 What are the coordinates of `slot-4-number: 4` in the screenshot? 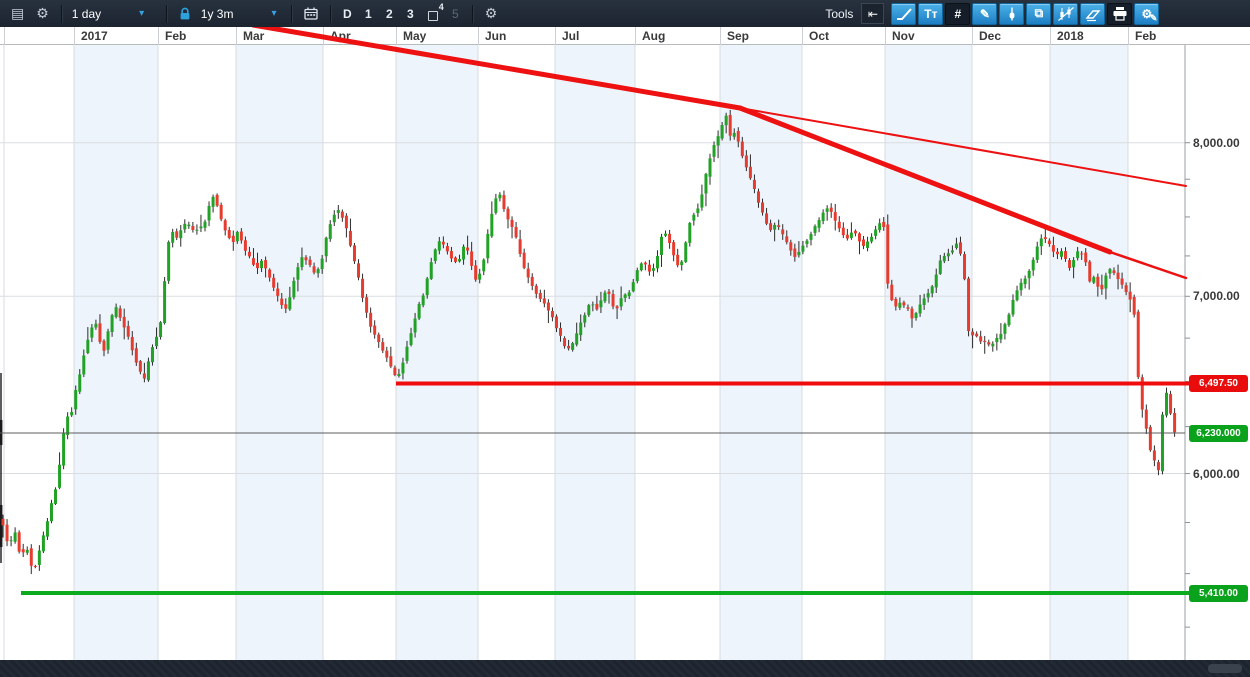 It's located at (441, 7).